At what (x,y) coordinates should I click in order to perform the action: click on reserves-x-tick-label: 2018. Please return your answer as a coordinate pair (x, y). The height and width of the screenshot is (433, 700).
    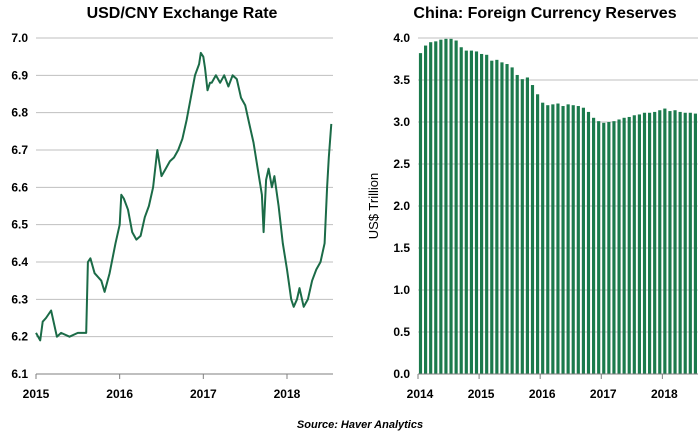
    Looking at the image, I should click on (664, 394).